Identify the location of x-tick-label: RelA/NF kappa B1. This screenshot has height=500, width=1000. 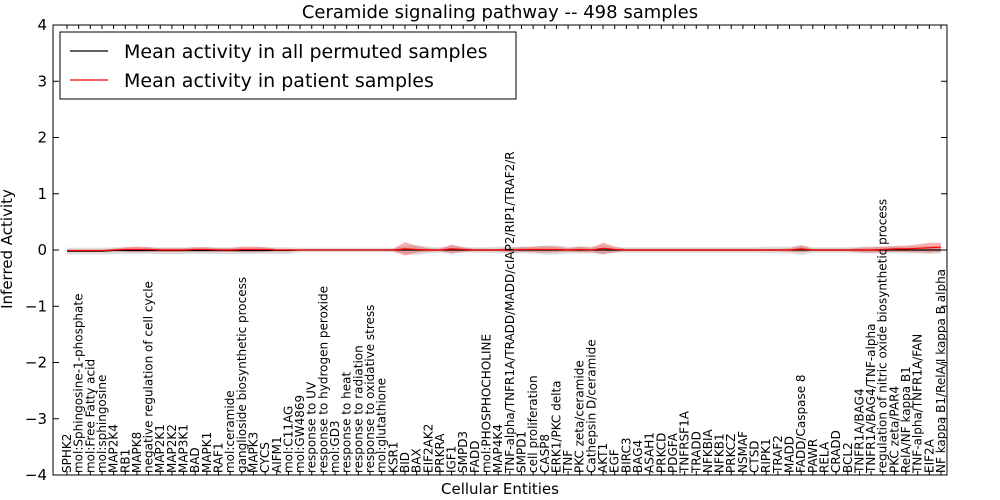
(906, 419).